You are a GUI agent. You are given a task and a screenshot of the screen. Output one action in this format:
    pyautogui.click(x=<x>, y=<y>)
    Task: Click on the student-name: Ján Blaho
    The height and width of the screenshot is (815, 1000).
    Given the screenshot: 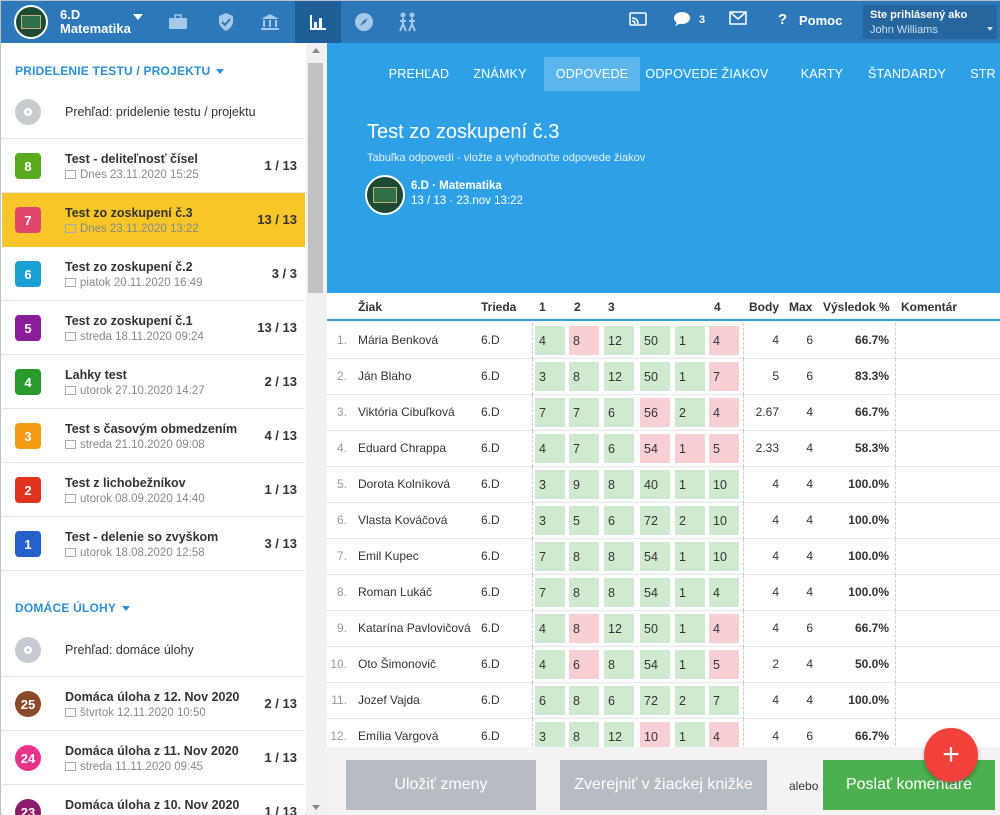 What is the action you would take?
    pyautogui.click(x=385, y=376)
    